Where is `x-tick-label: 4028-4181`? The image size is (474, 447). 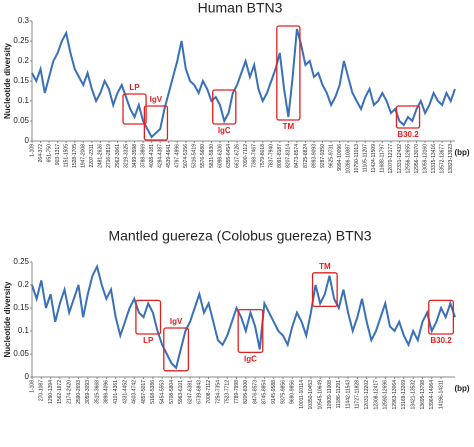 x-tick-label: 4028-4181 is located at coordinates (152, 156).